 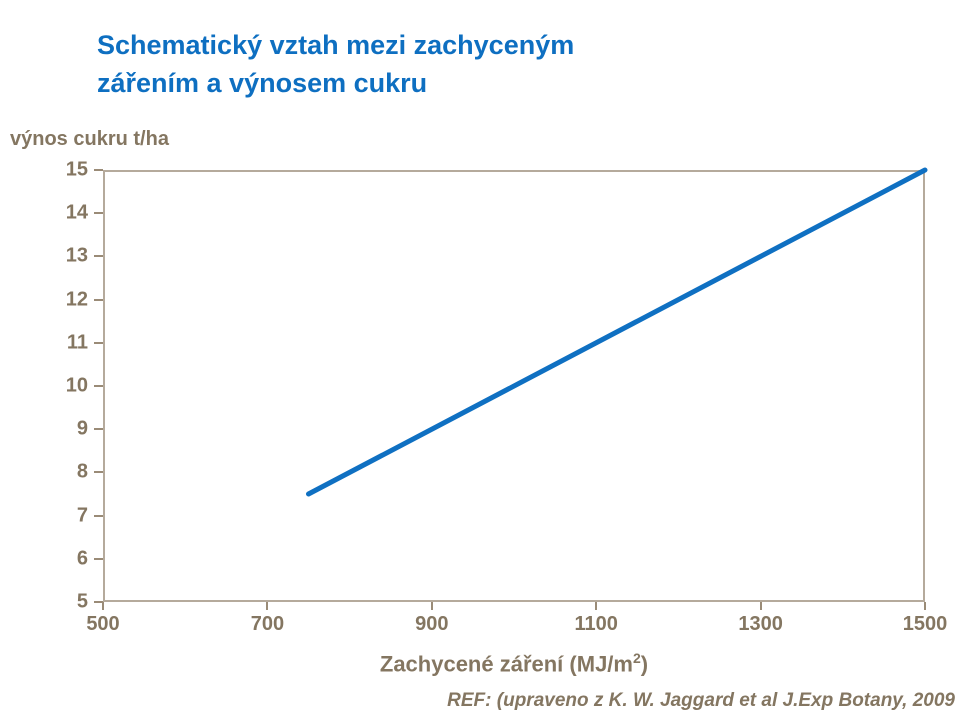 What do you see at coordinates (432, 624) in the screenshot?
I see `x-tick-label: 900` at bounding box center [432, 624].